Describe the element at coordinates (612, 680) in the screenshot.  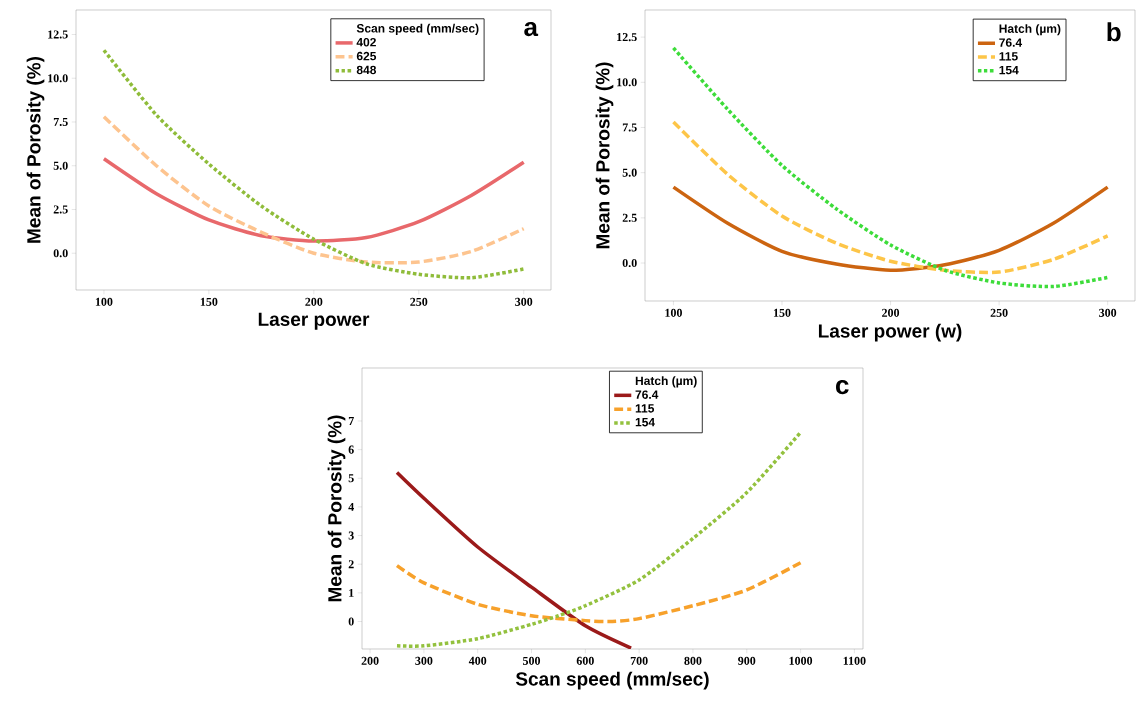
I see `x-axis-title: Scan speed (mm/sec)` at that location.